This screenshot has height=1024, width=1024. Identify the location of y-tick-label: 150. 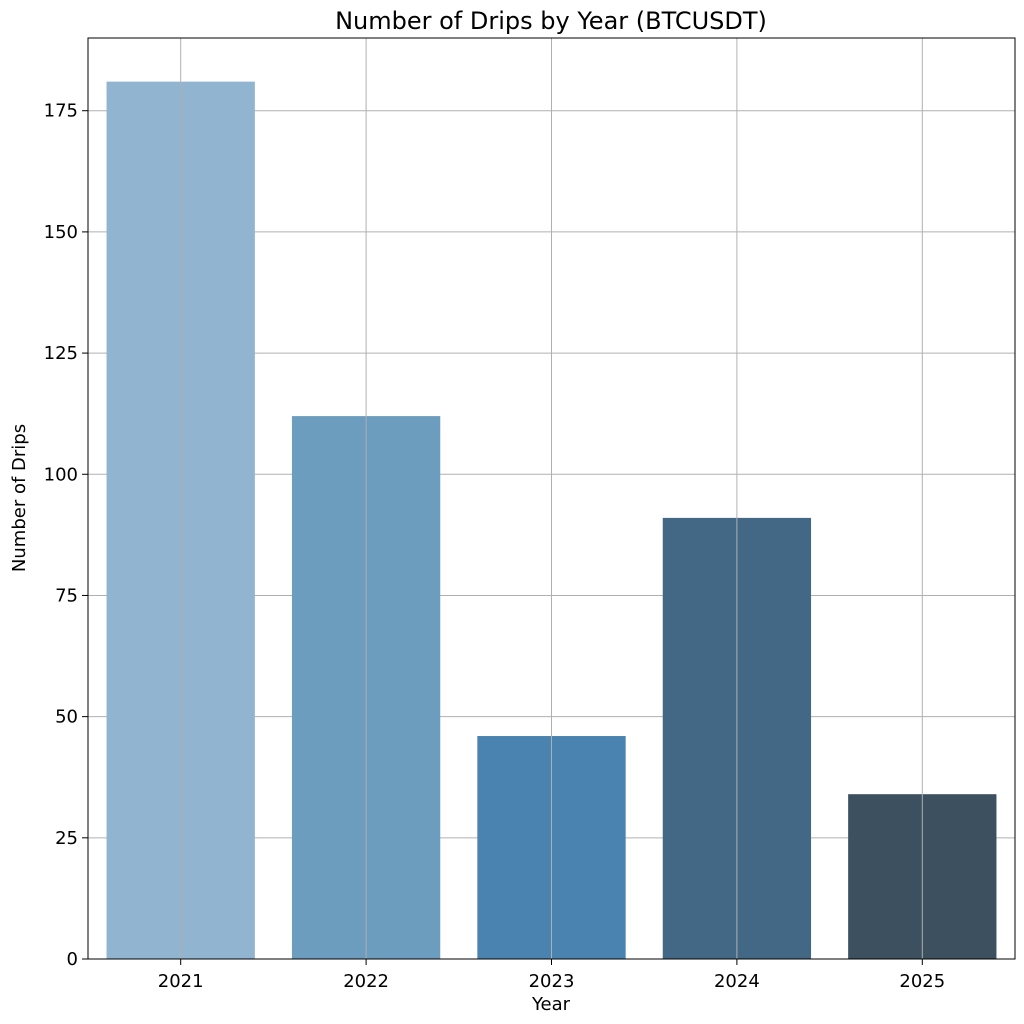
(61, 232).